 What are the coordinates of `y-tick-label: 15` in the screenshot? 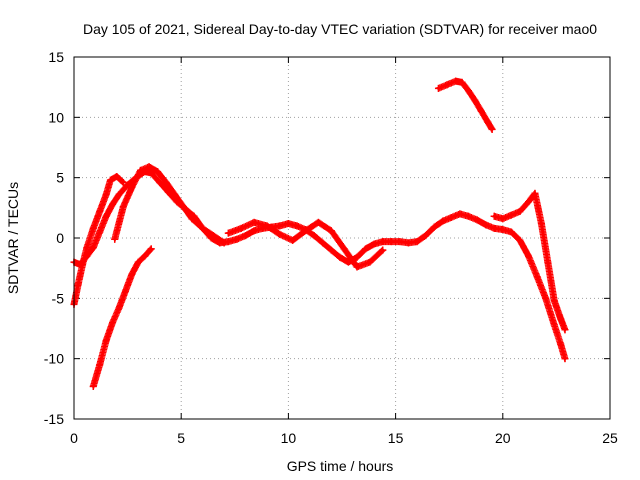 It's located at (56, 57).